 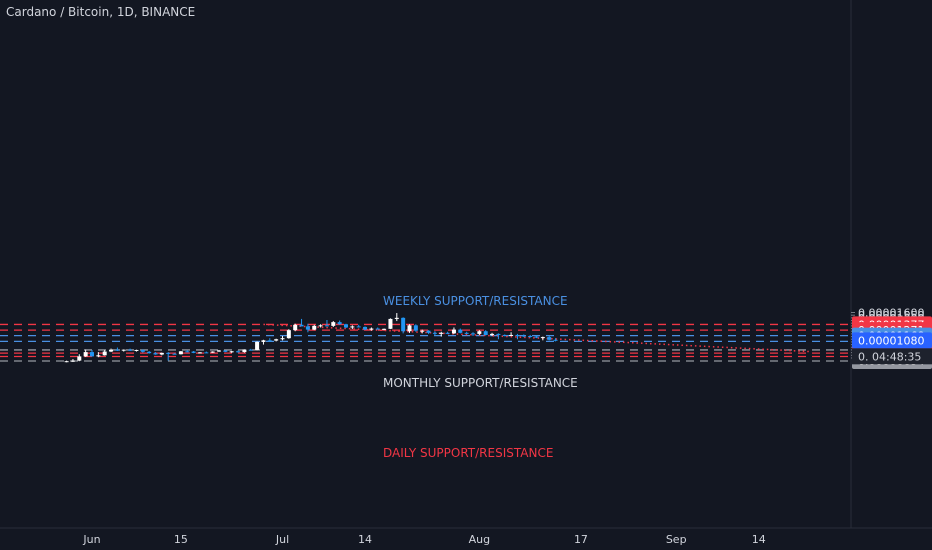 I want to click on current-price-tag-bg, so click(x=892, y=340).